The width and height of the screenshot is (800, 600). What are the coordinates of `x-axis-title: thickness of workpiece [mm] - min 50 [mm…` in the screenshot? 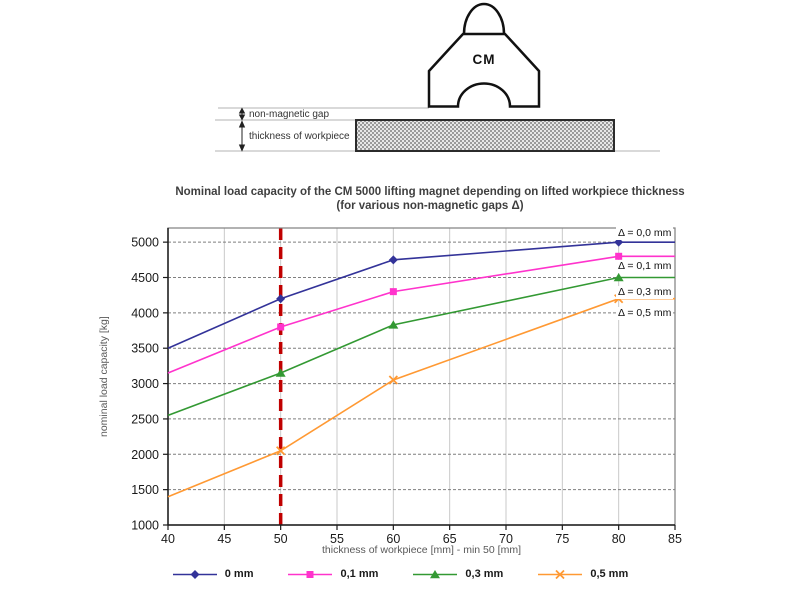 It's located at (421, 550).